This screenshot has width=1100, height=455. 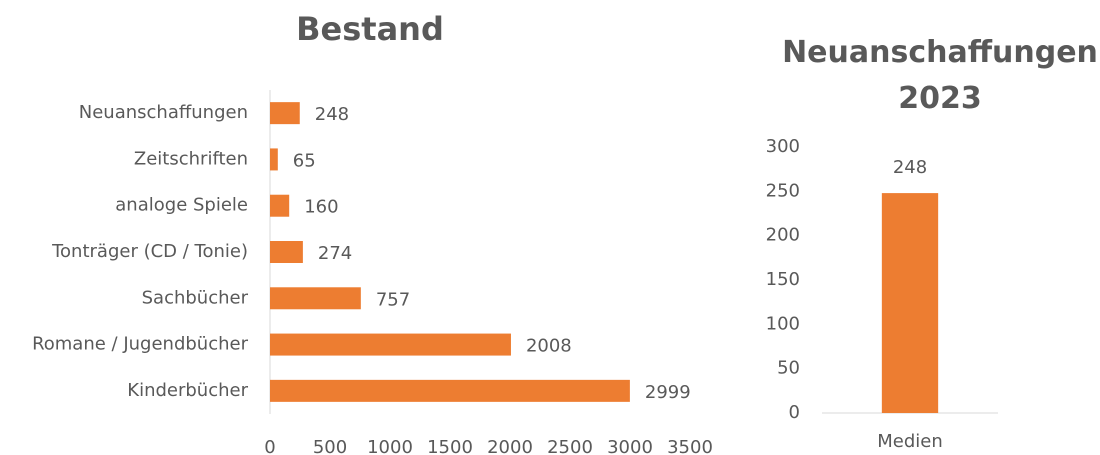 I want to click on y-tick-label: 200, so click(x=783, y=235).